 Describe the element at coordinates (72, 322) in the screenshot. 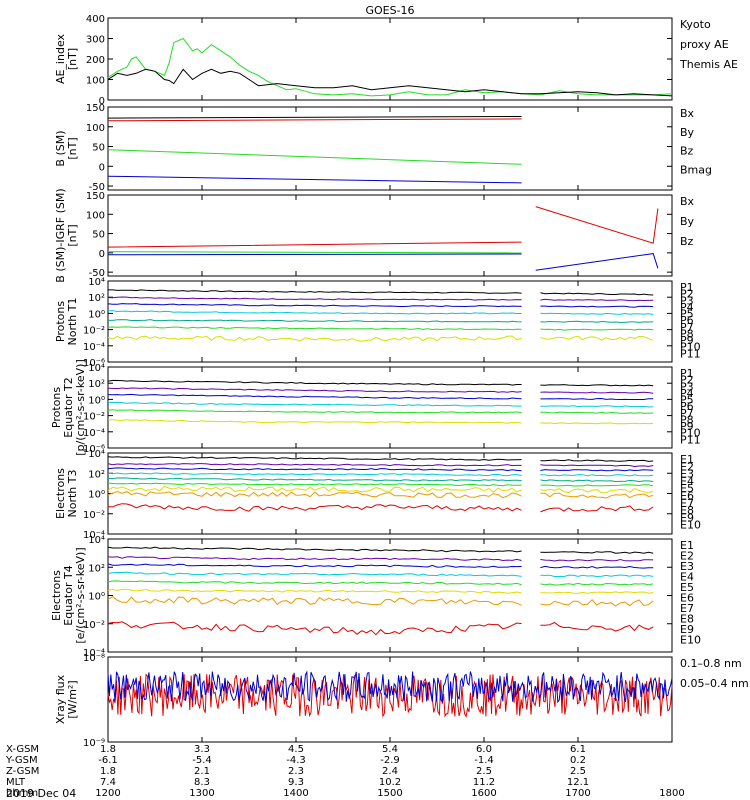

I see `y-axis-label: North T1` at that location.